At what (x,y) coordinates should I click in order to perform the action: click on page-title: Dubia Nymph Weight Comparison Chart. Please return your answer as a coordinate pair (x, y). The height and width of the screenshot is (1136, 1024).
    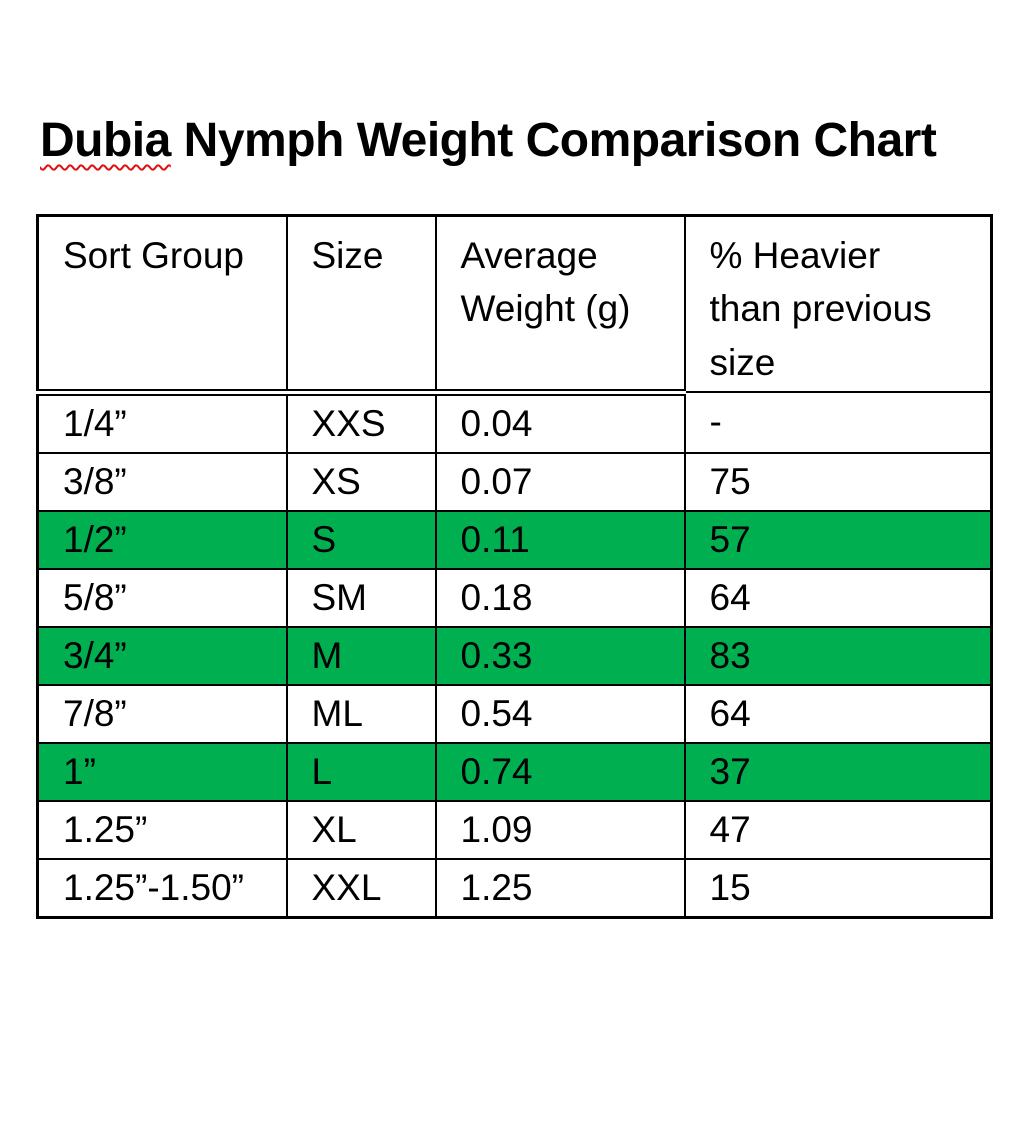
    Looking at the image, I should click on (532, 141).